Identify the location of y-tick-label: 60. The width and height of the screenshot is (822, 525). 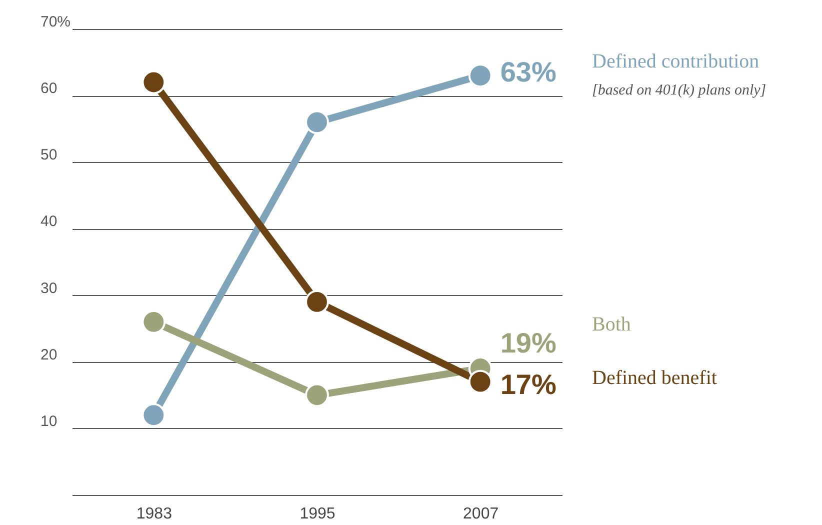
(49, 89).